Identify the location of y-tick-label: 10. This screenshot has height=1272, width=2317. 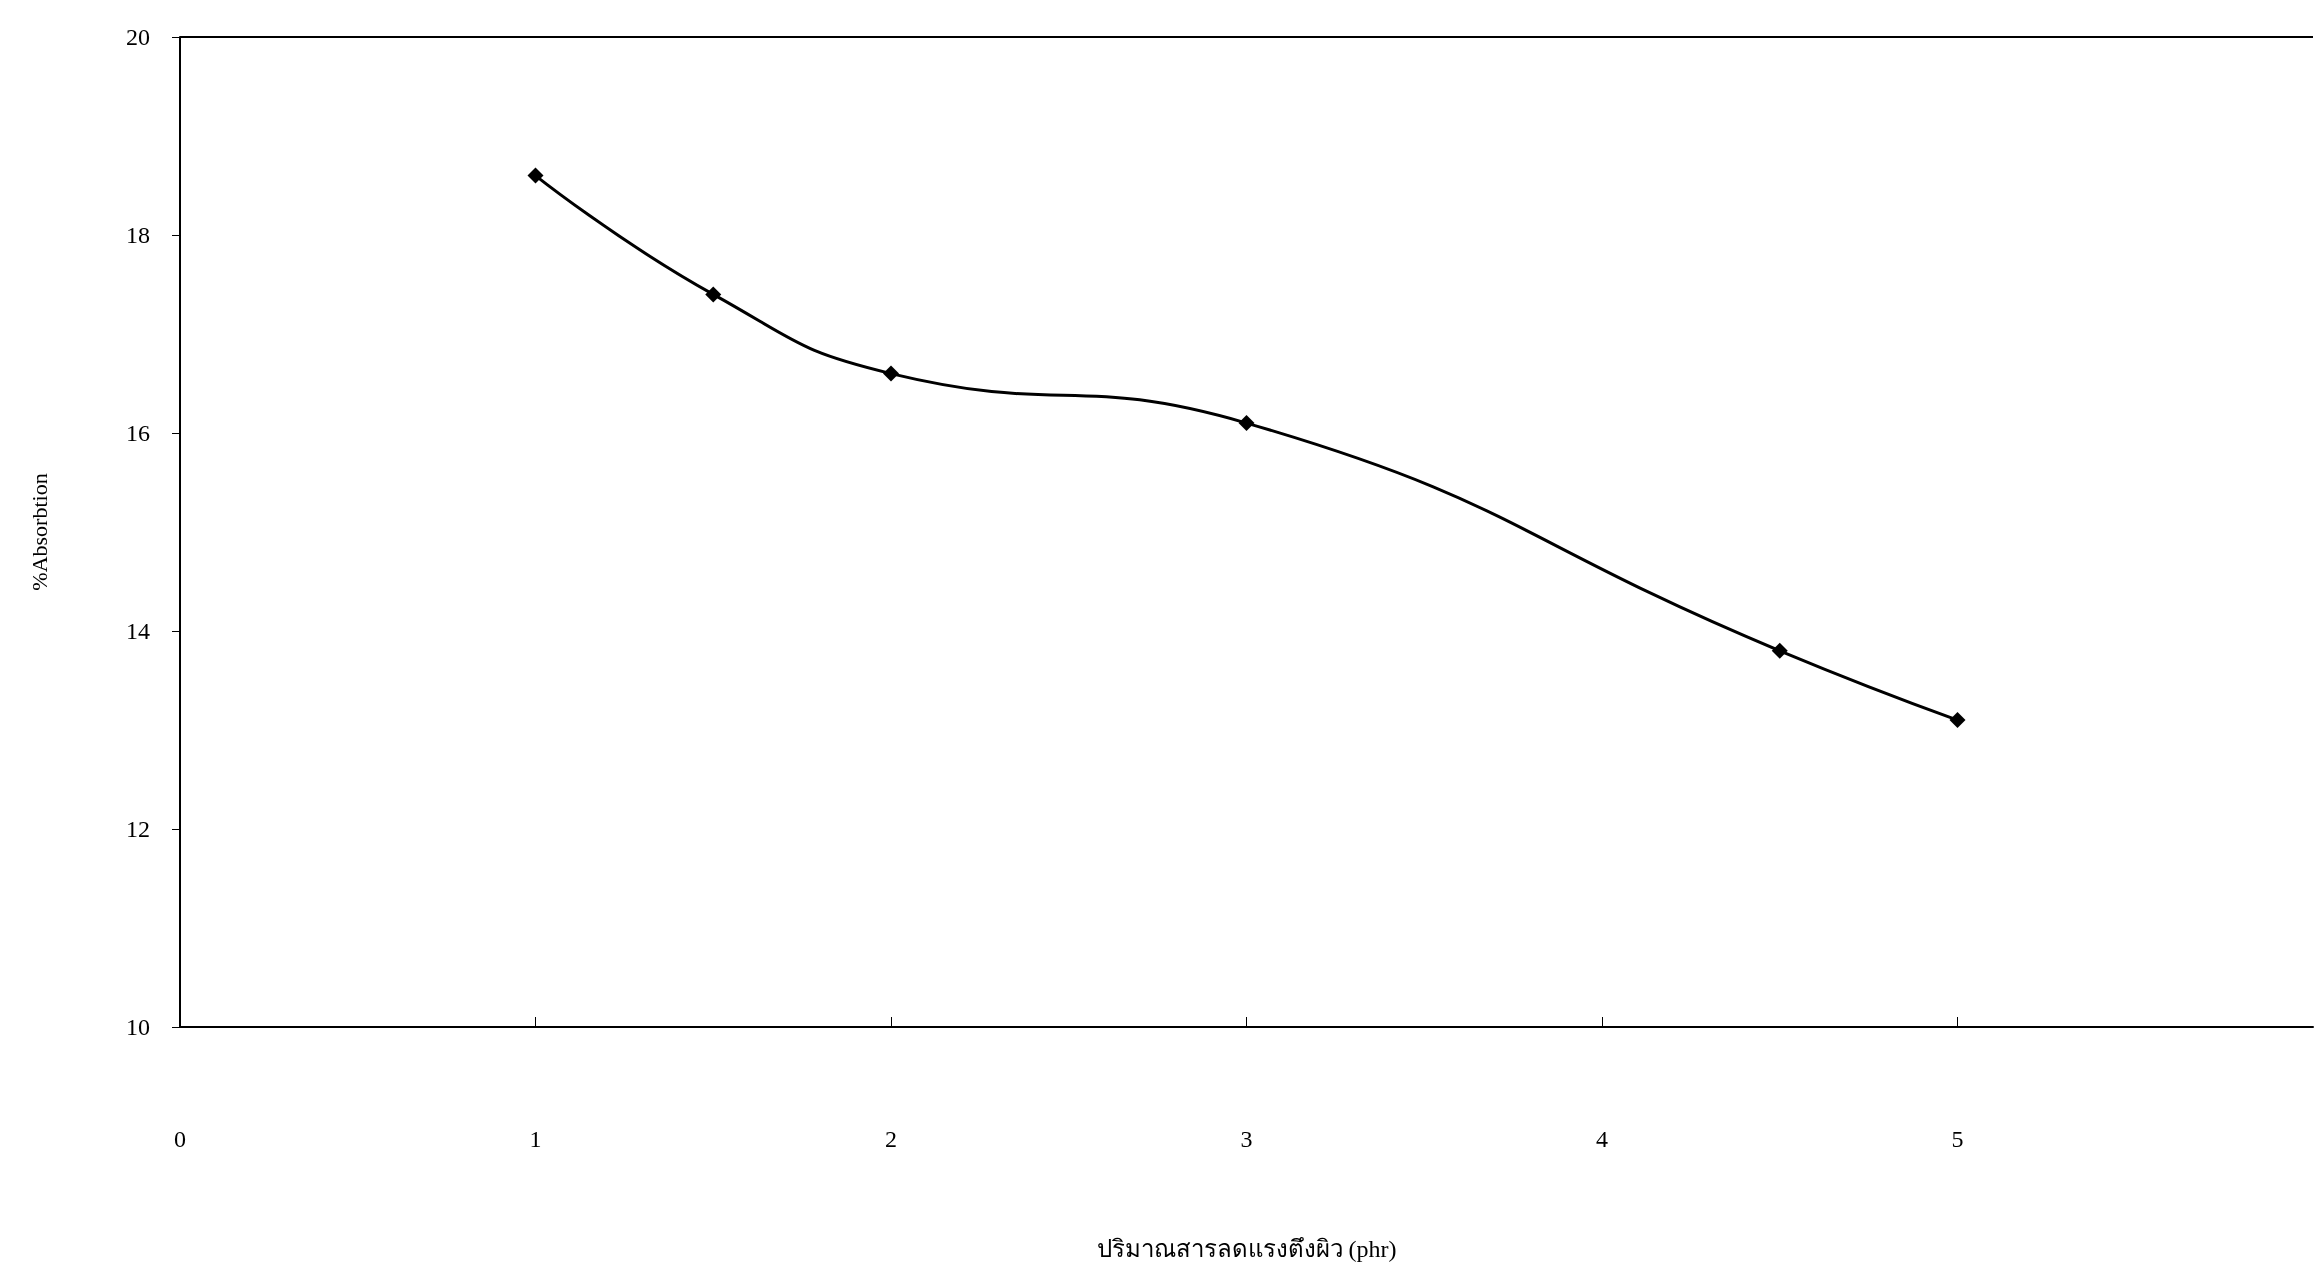
(138, 1027).